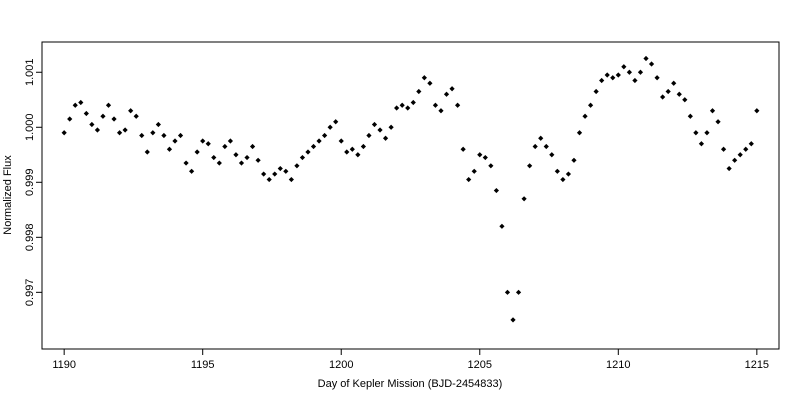 The height and width of the screenshot is (400, 800). What do you see at coordinates (30, 183) in the screenshot?
I see `y-tick-label: 0.999` at bounding box center [30, 183].